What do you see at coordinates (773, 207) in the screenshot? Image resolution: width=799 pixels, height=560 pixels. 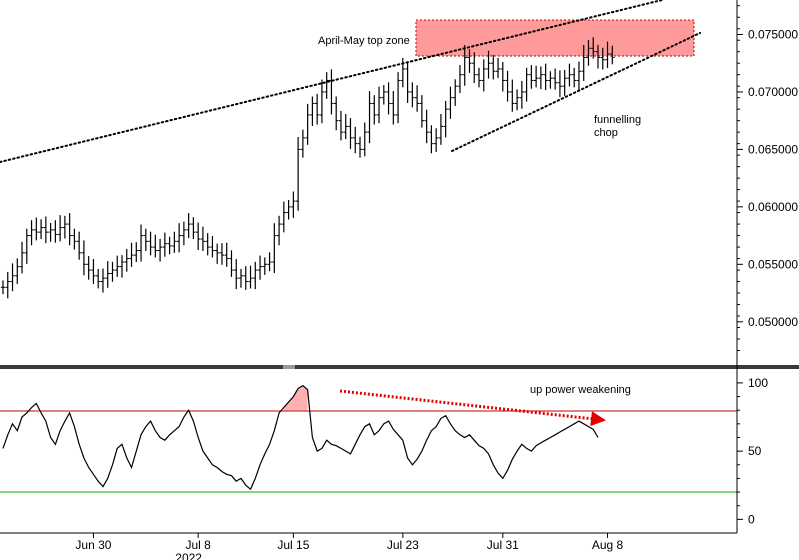 I see `price-tick-label: 0.060000` at bounding box center [773, 207].